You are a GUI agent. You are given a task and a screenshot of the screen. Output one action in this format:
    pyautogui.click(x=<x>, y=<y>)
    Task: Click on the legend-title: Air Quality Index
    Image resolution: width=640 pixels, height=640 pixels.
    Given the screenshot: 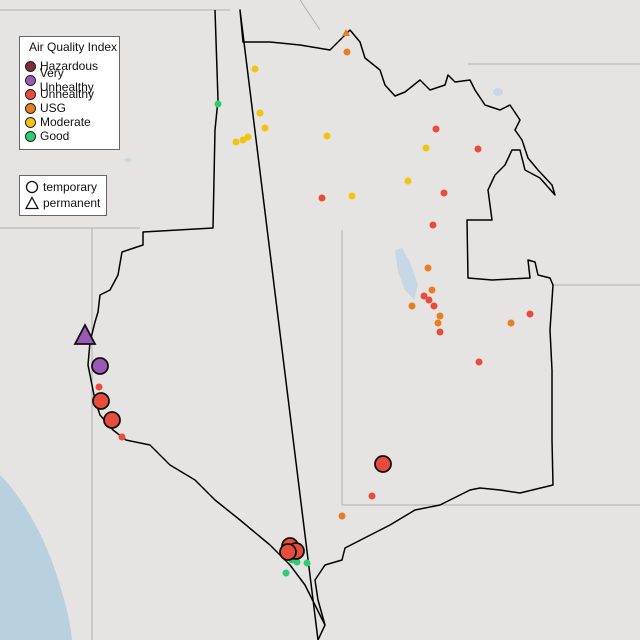 What is the action you would take?
    pyautogui.click(x=73, y=47)
    